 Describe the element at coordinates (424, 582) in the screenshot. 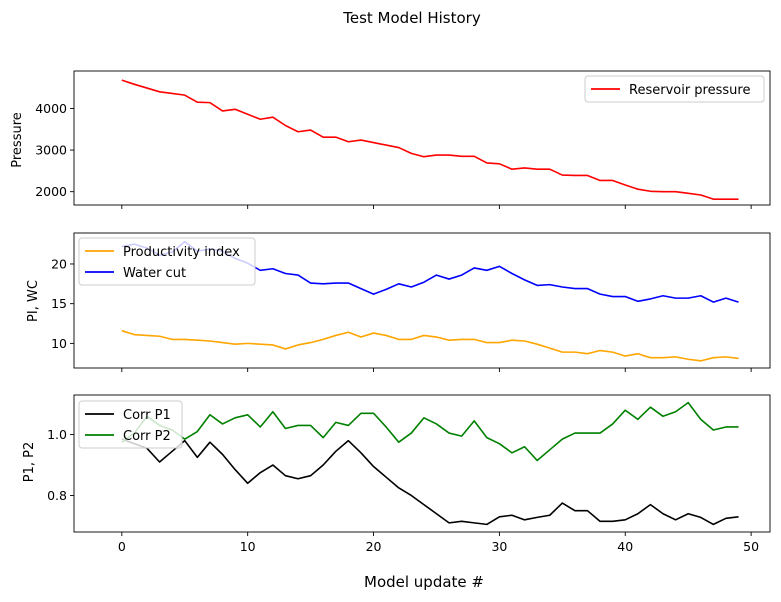

I see `x-axis-label: Model update #` at that location.